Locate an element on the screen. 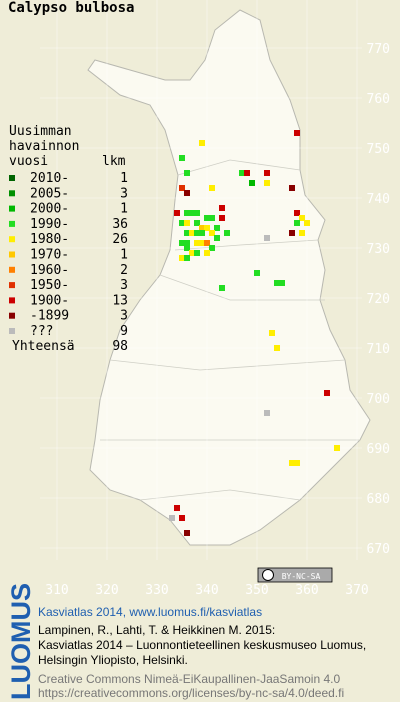  y-tick-label: 740 is located at coordinates (378, 199).